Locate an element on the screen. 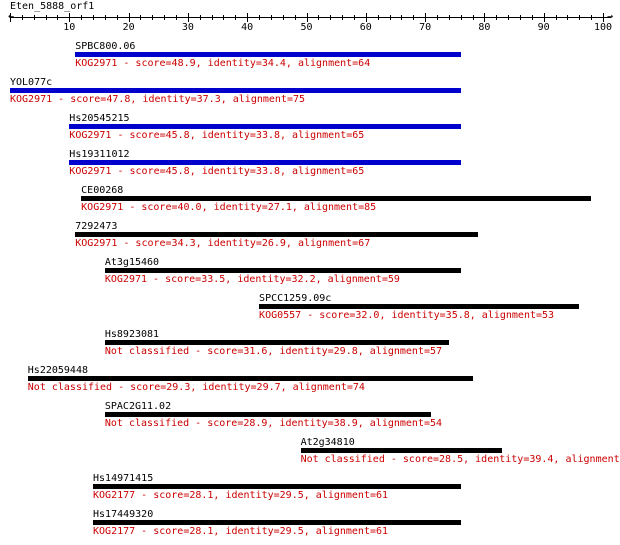  hit-name: SPBC800.06 is located at coordinates (105, 46).